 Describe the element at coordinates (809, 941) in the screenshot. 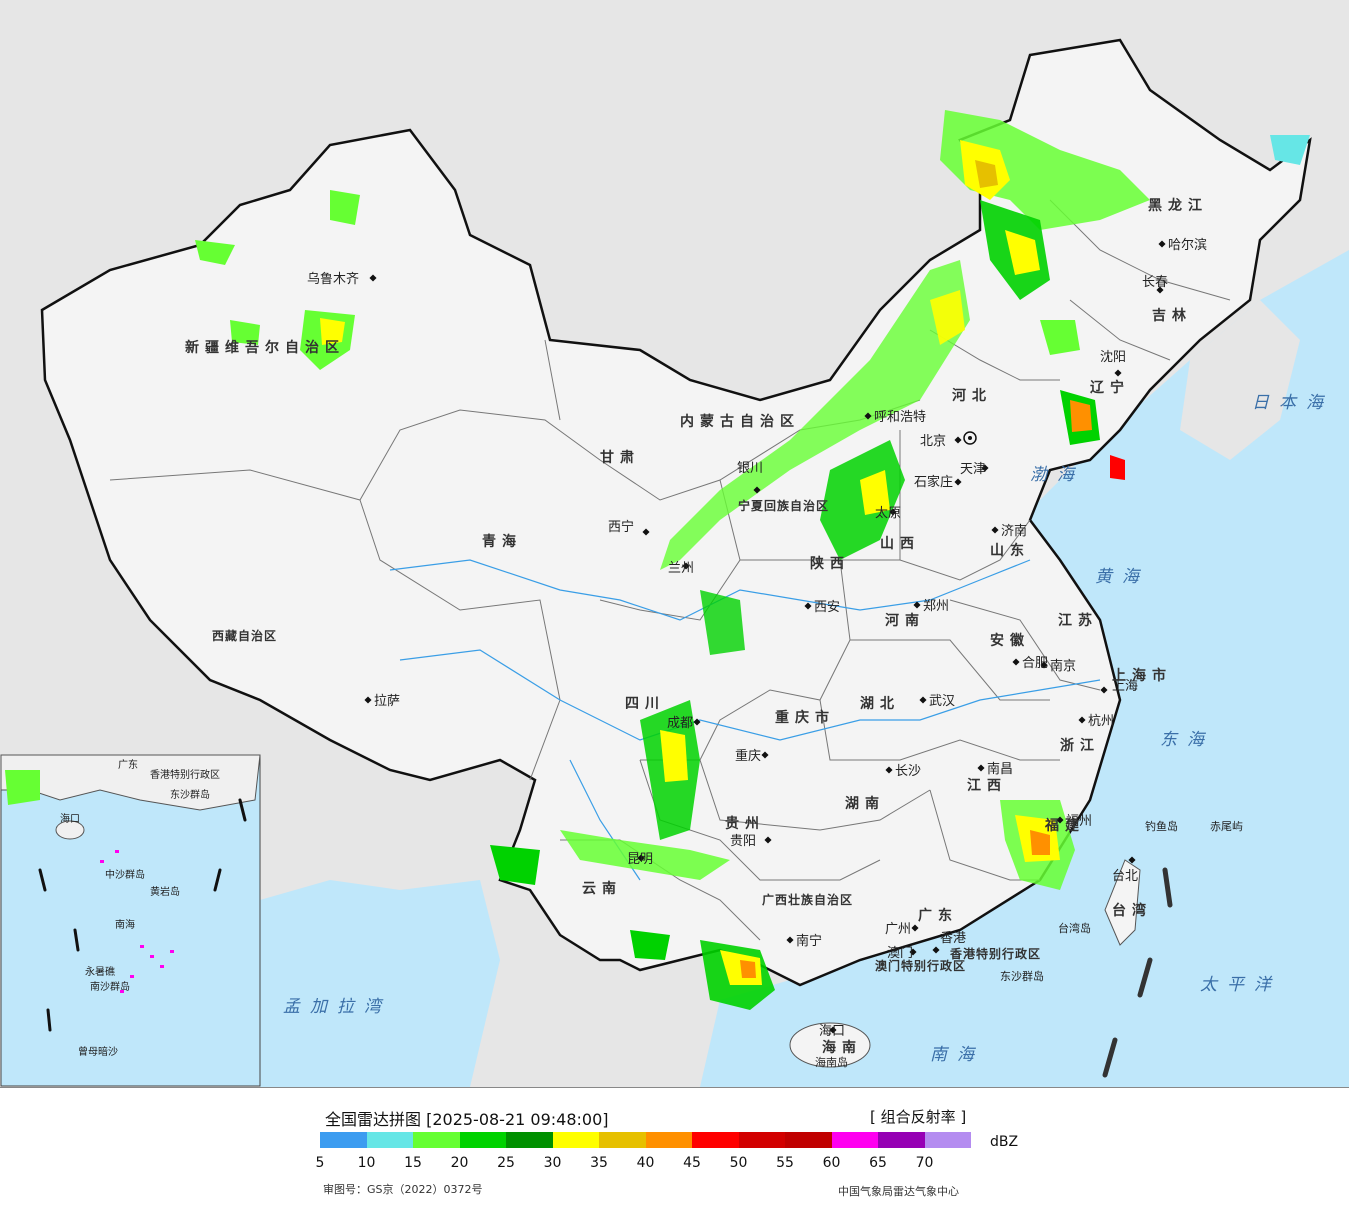

I see `city-label: 南宁` at that location.